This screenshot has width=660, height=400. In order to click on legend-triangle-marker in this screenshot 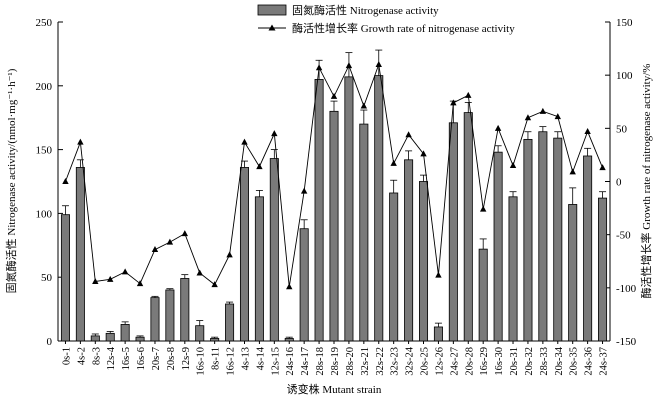, I will do `click(272, 27)`.